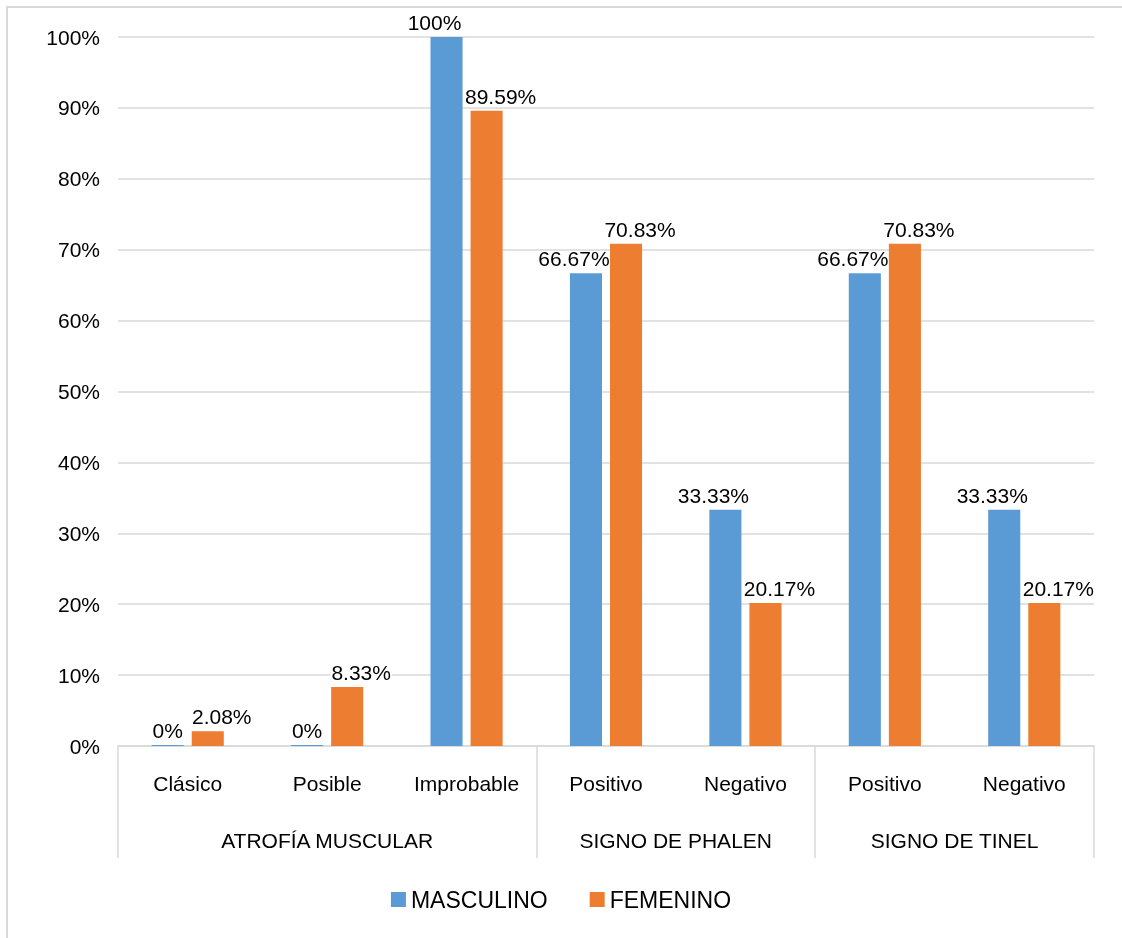 The height and width of the screenshot is (938, 1122). Describe the element at coordinates (84, 746) in the screenshot. I see `y-tick-label: 0%` at that location.